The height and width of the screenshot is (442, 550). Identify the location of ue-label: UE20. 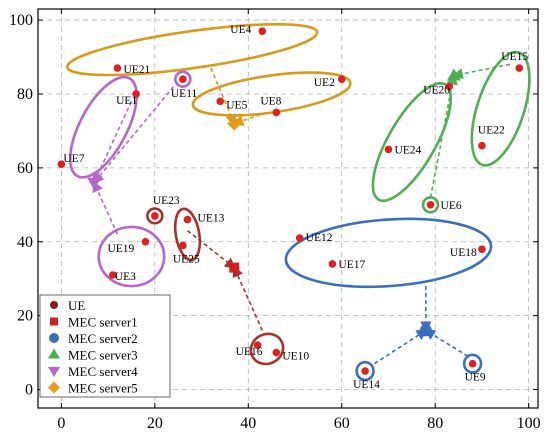
(436, 91).